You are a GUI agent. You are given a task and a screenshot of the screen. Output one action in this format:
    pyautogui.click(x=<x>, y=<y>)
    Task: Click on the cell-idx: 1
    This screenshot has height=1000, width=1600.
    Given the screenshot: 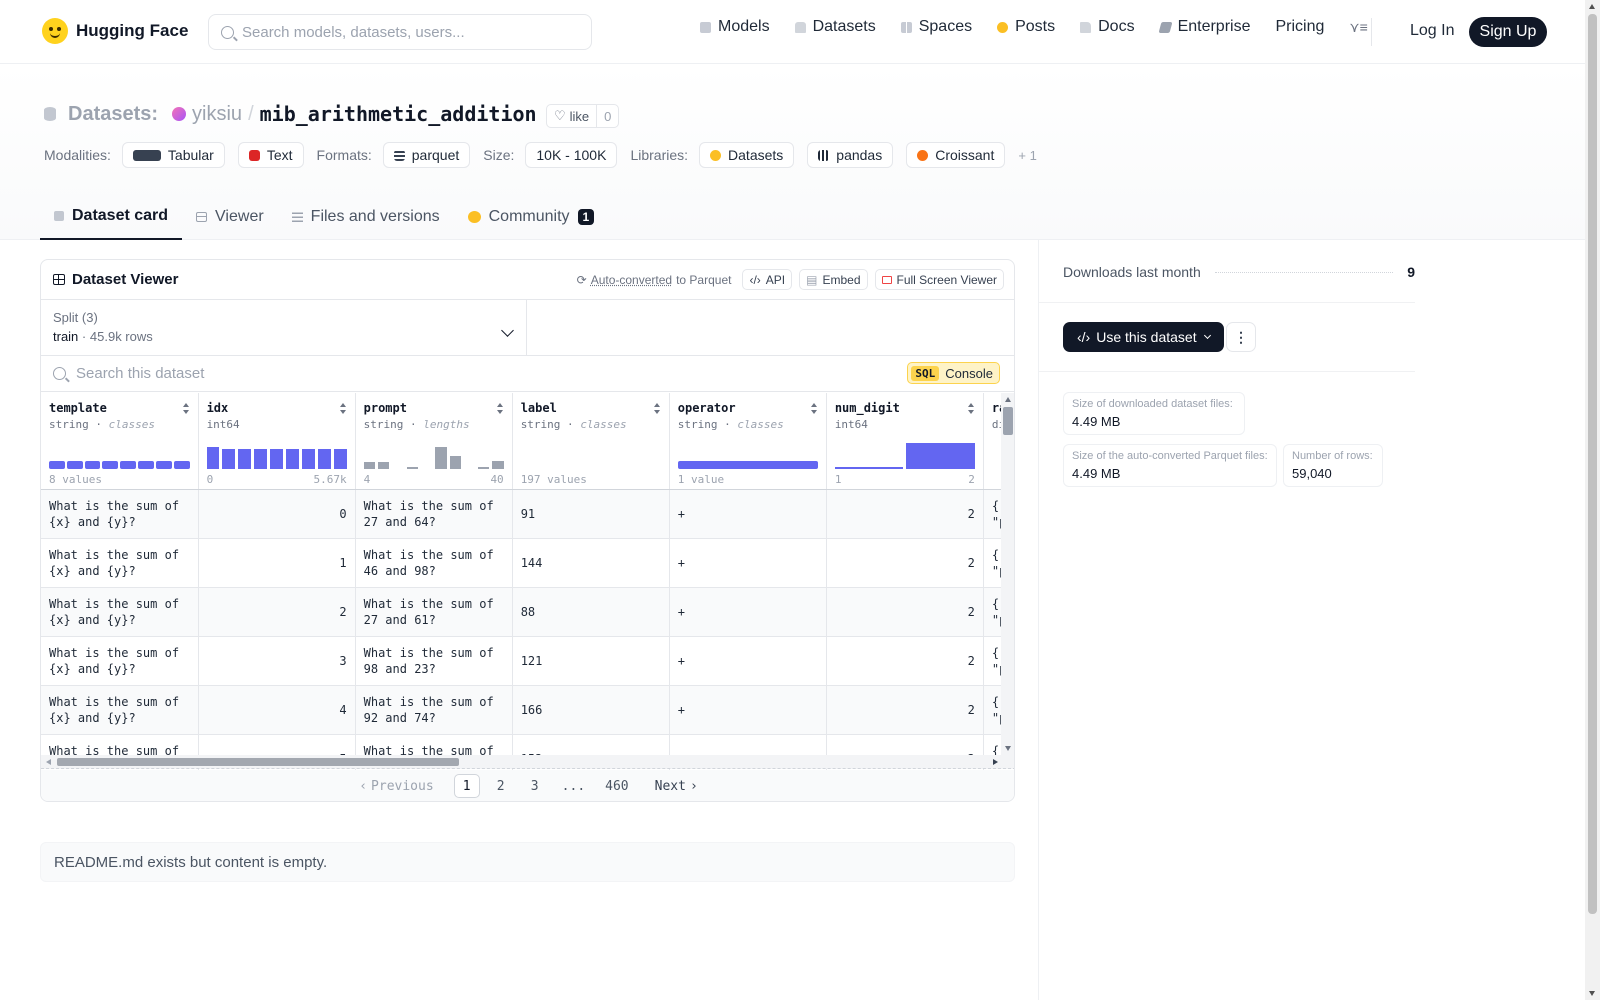 What is the action you would take?
    pyautogui.click(x=277, y=563)
    